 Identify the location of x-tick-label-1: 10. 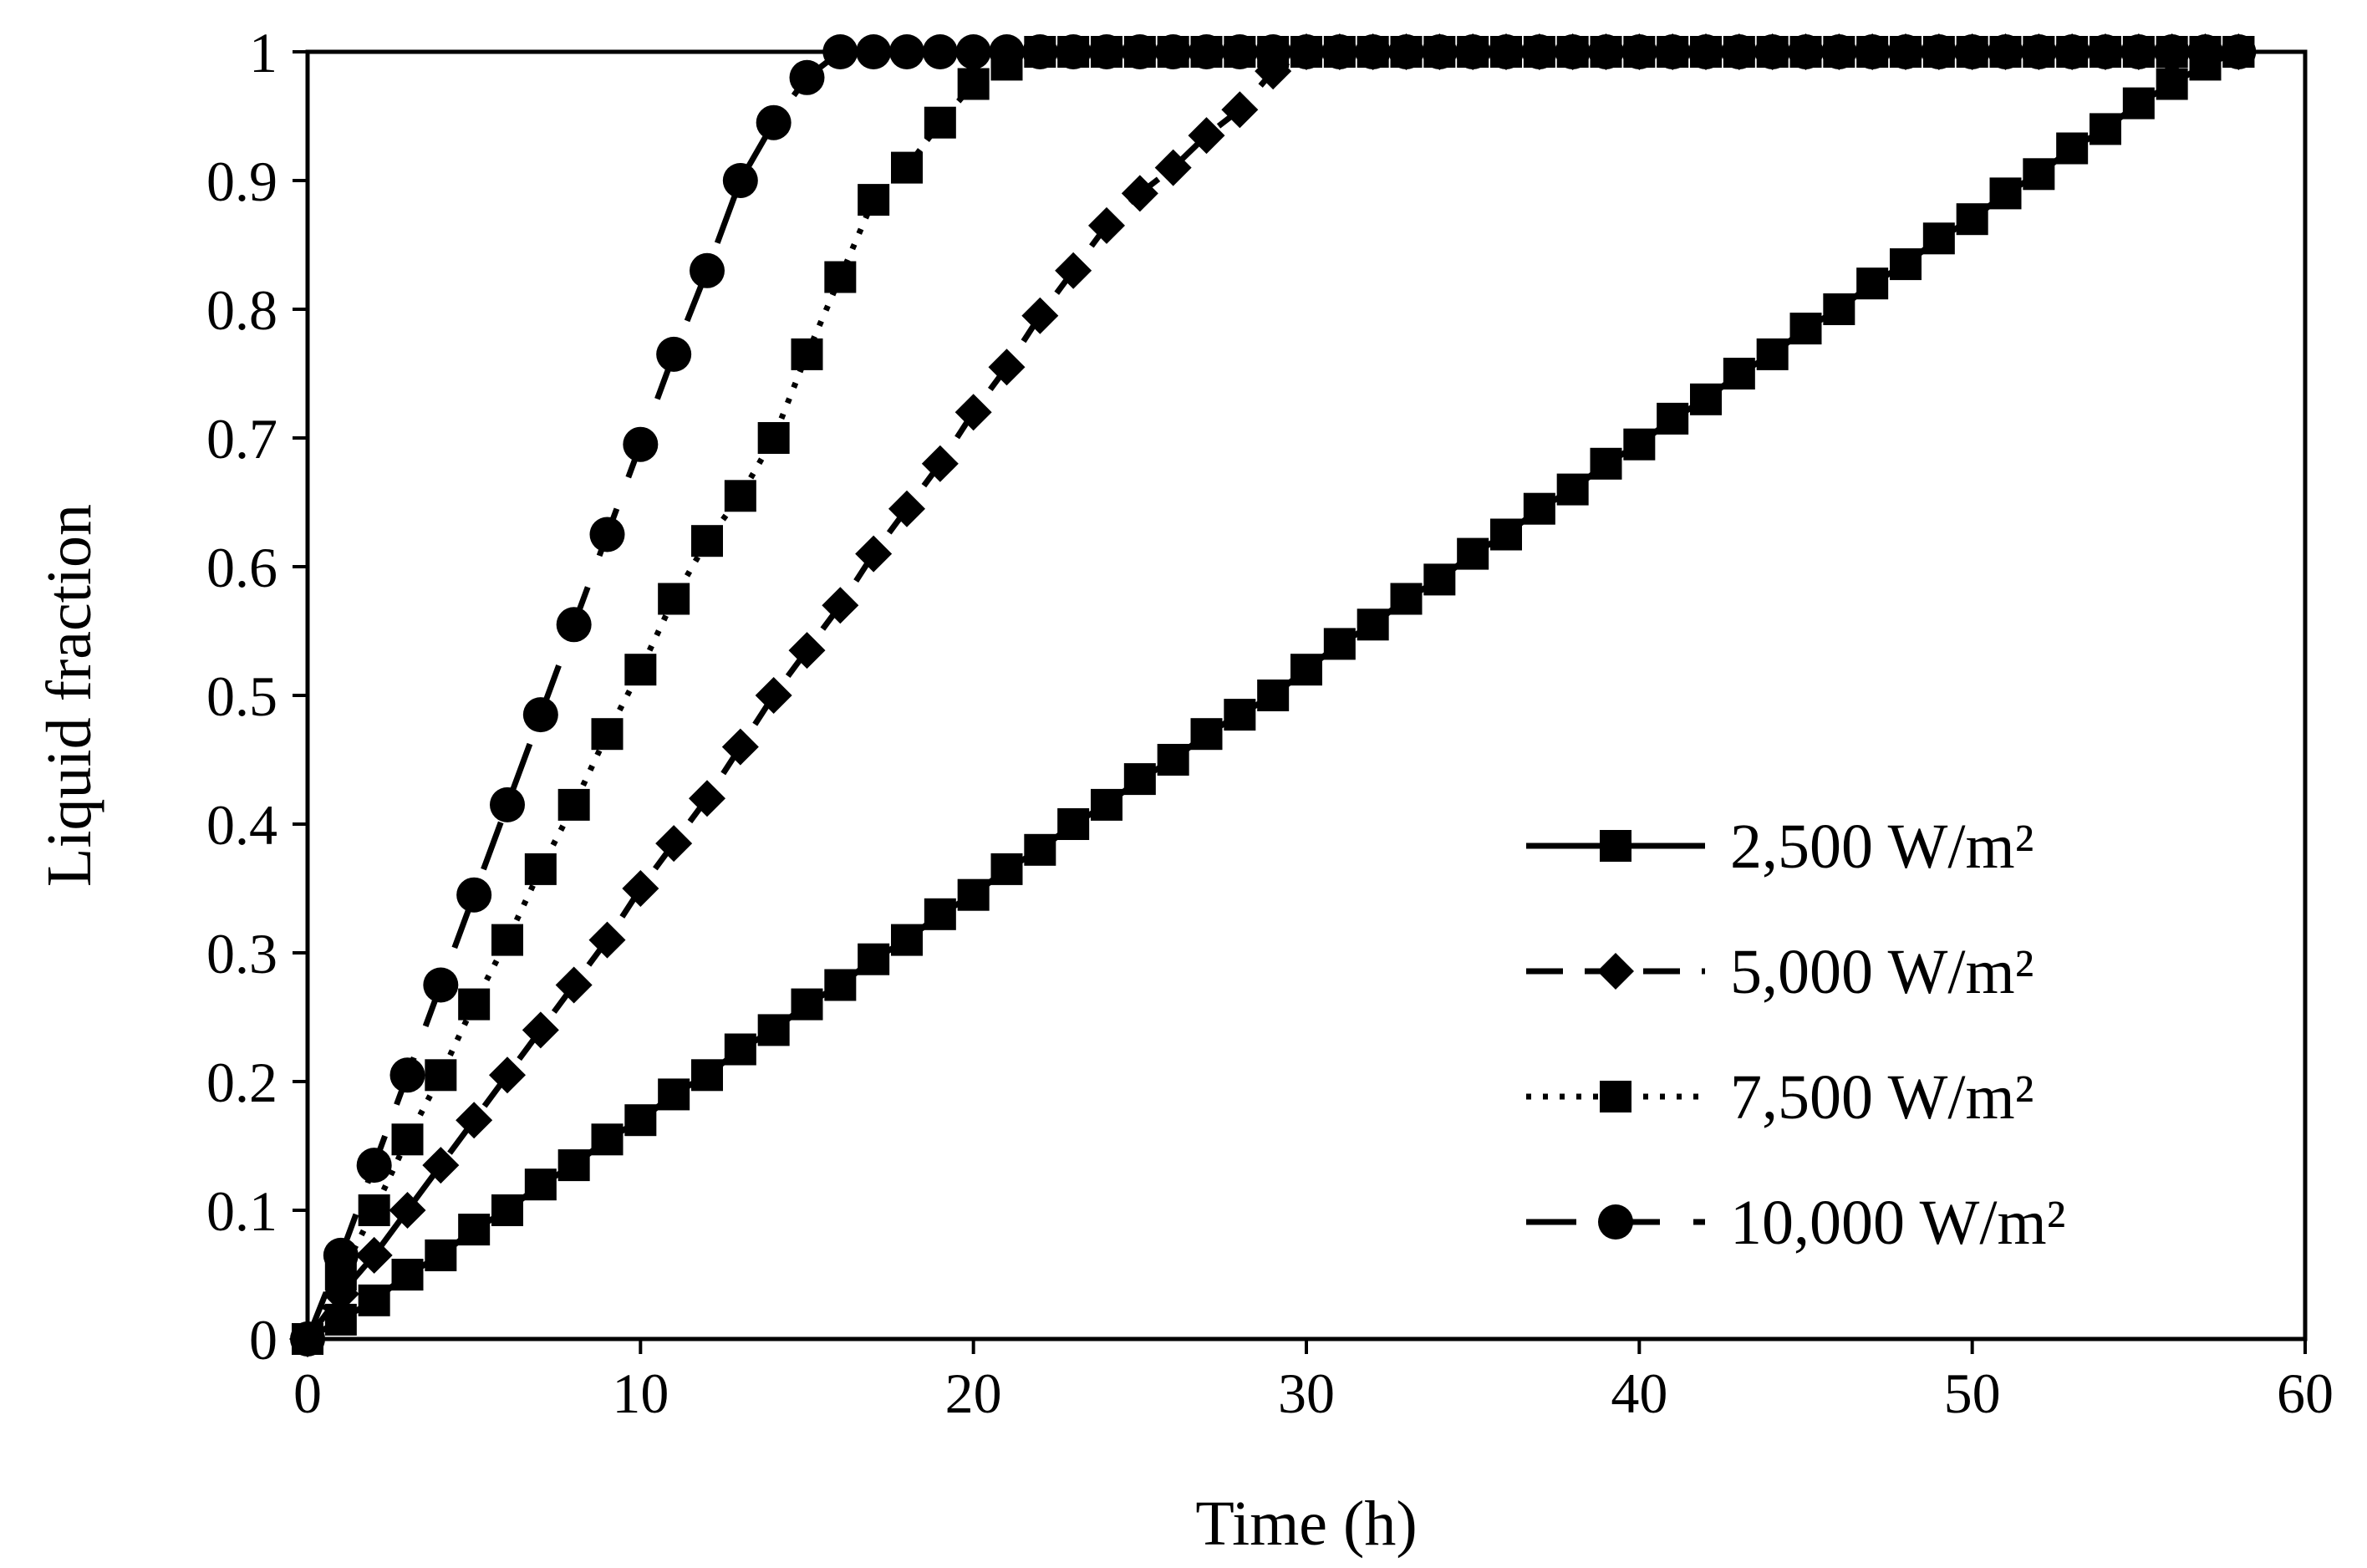
(641, 1393).